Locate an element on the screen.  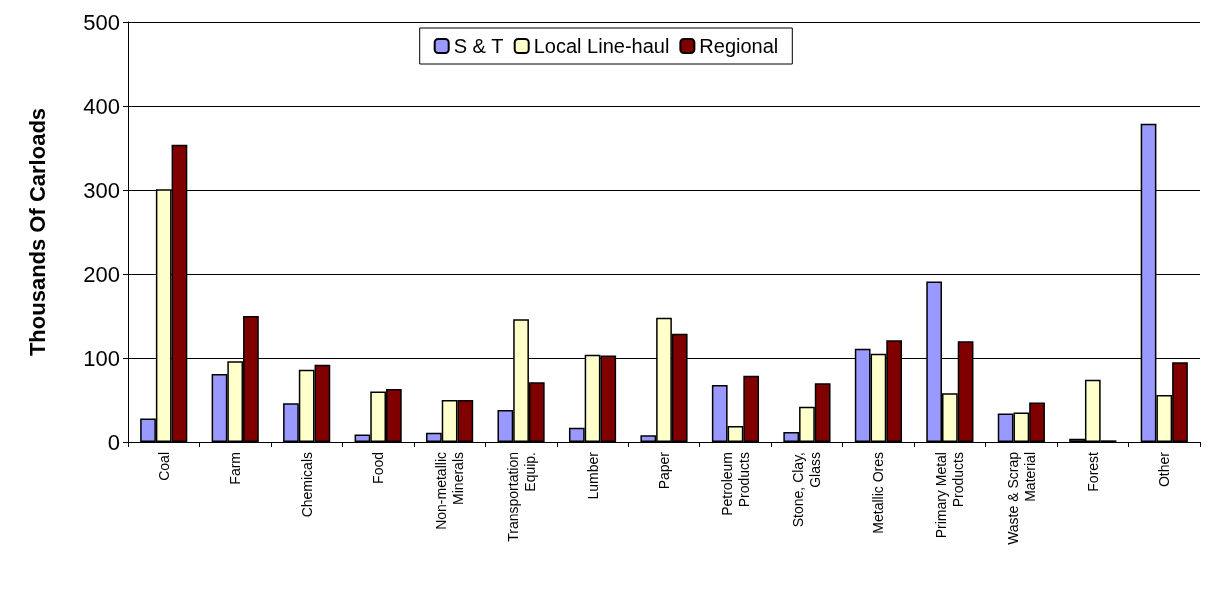
legend-label: Regional is located at coordinates (739, 46).